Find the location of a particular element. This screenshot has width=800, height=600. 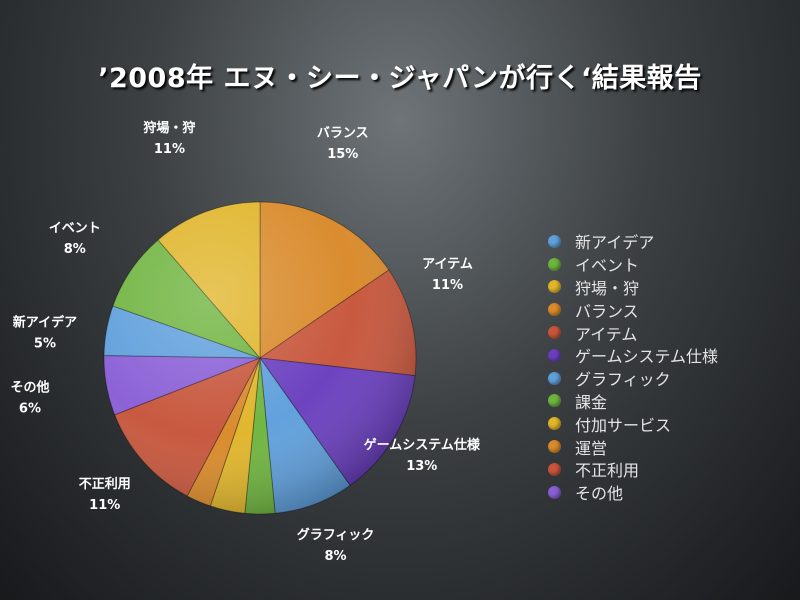

legend-label: イベント is located at coordinates (607, 266).